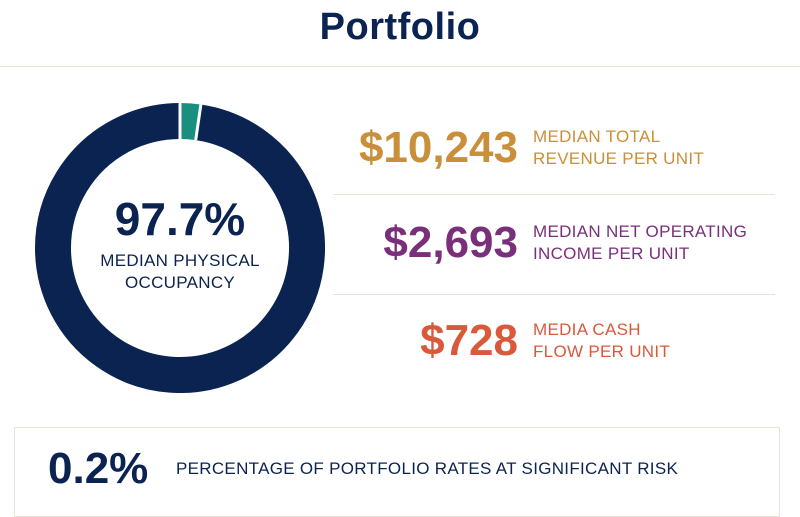 The width and height of the screenshot is (800, 517). What do you see at coordinates (640, 243) in the screenshot?
I see `stat-noi-label: MEDIAN NET OPERATING INCOME PER UNIT` at bounding box center [640, 243].